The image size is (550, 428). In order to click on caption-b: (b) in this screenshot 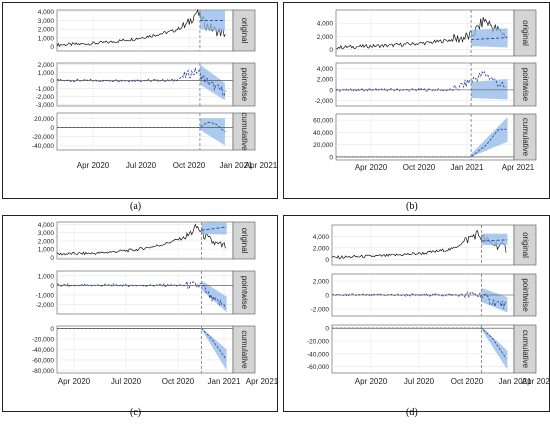, I will do `click(412, 206)`.